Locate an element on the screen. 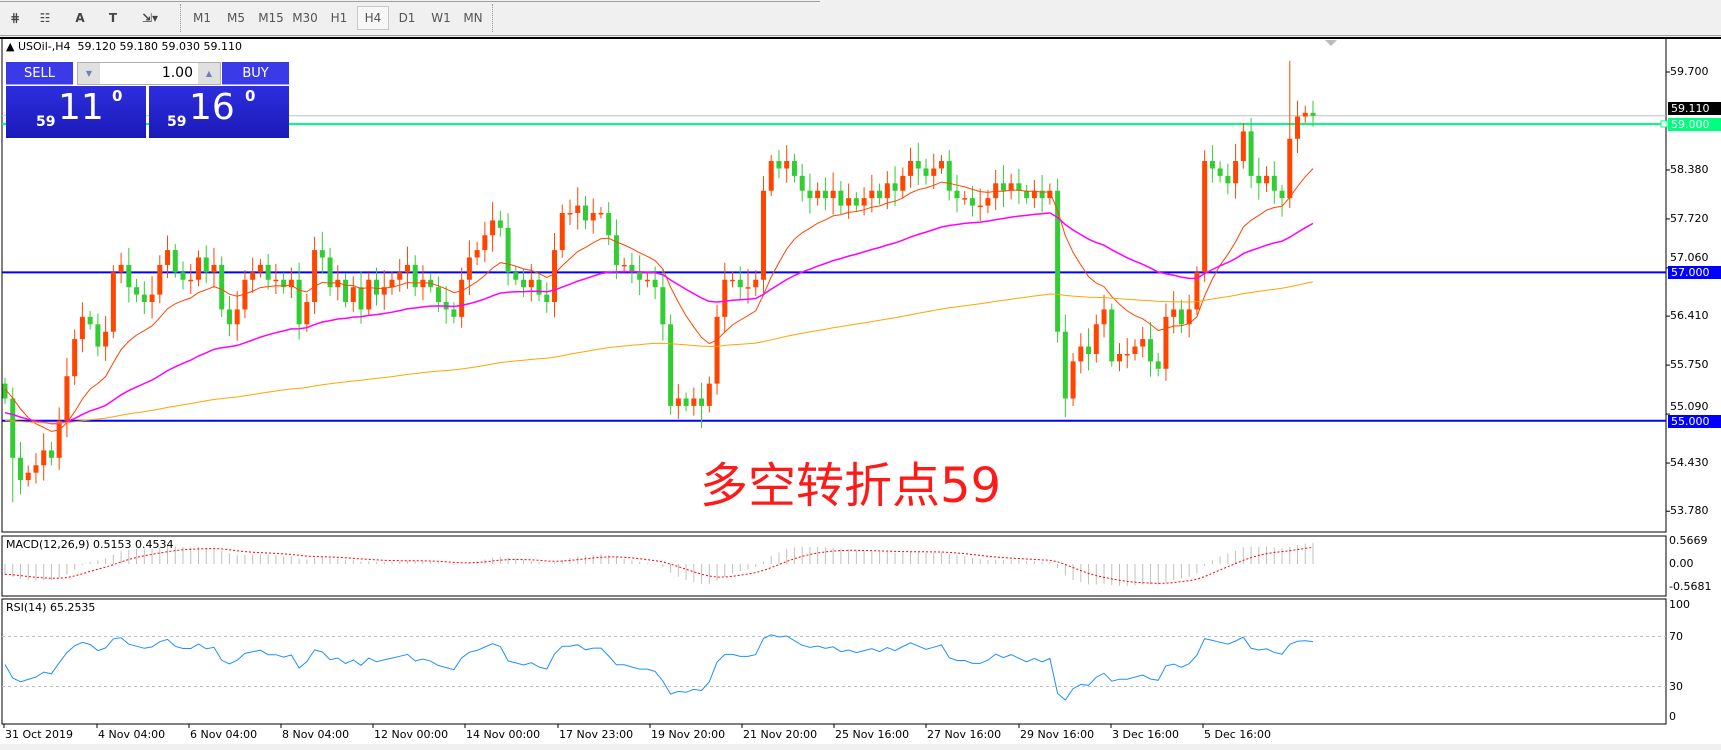 This screenshot has width=1721, height=750. sell-price-fraction: 0 is located at coordinates (117, 96).